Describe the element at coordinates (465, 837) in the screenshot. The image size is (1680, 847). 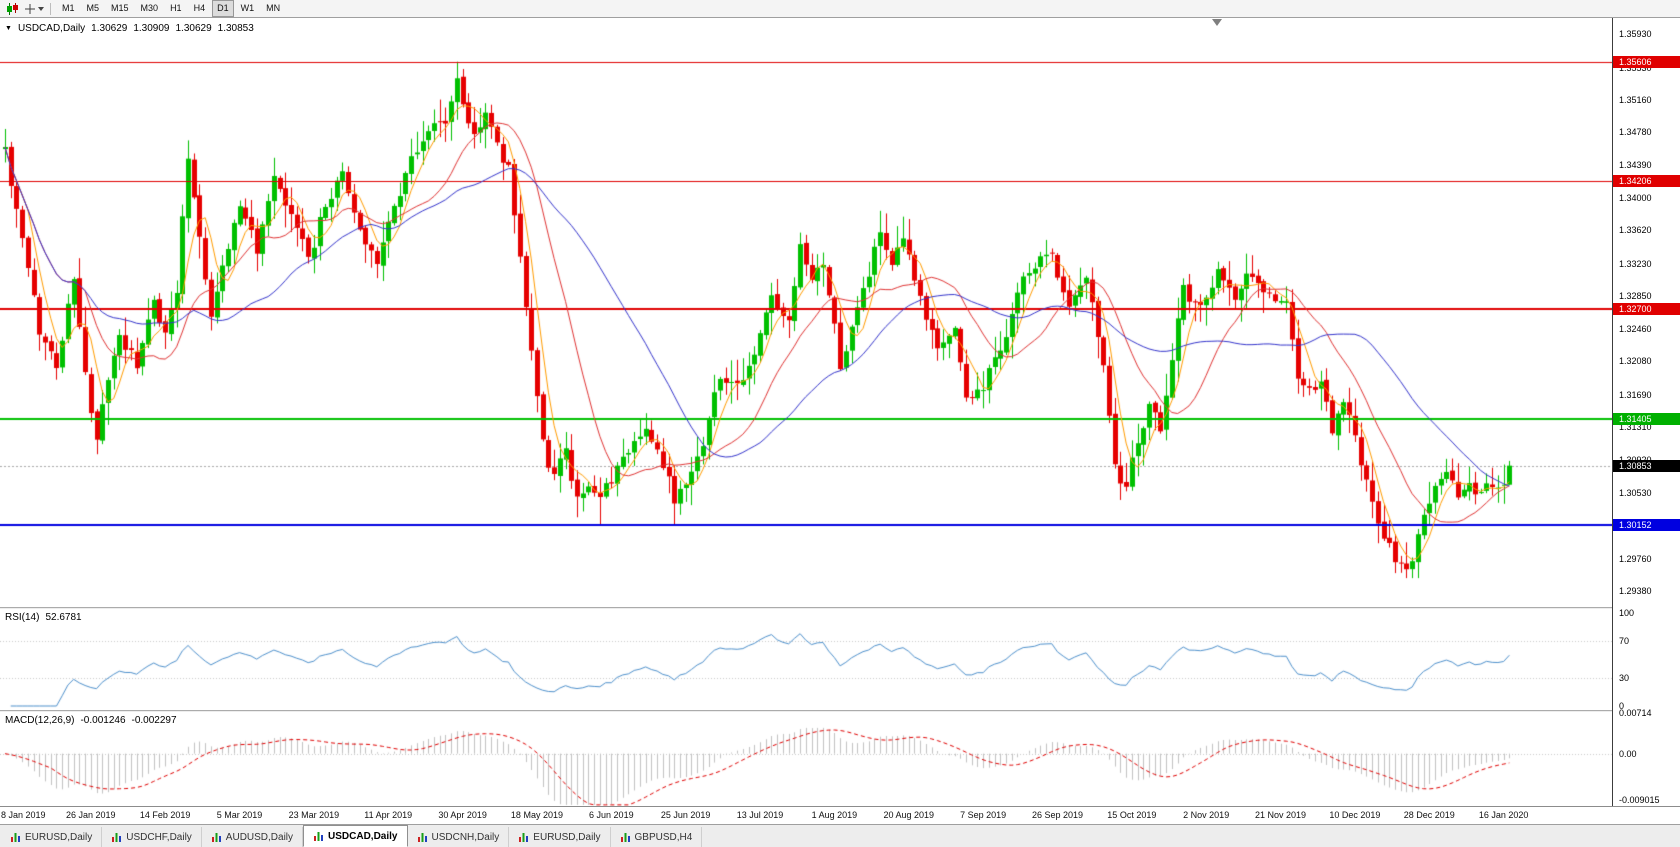
I see `tab-label: USDCNH,Daily` at that location.